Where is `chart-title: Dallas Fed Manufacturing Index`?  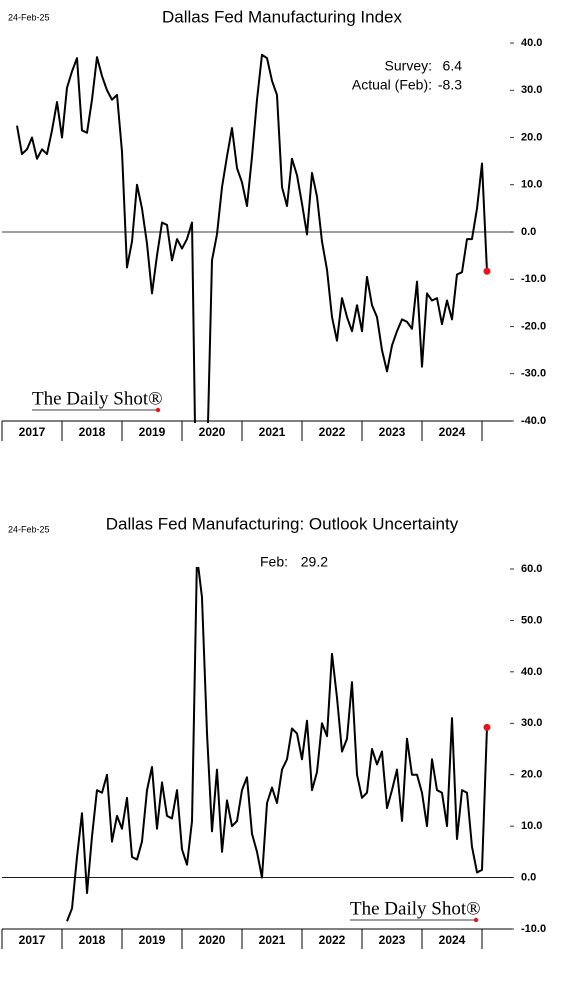 chart-title: Dallas Fed Manufacturing Index is located at coordinates (282, 16).